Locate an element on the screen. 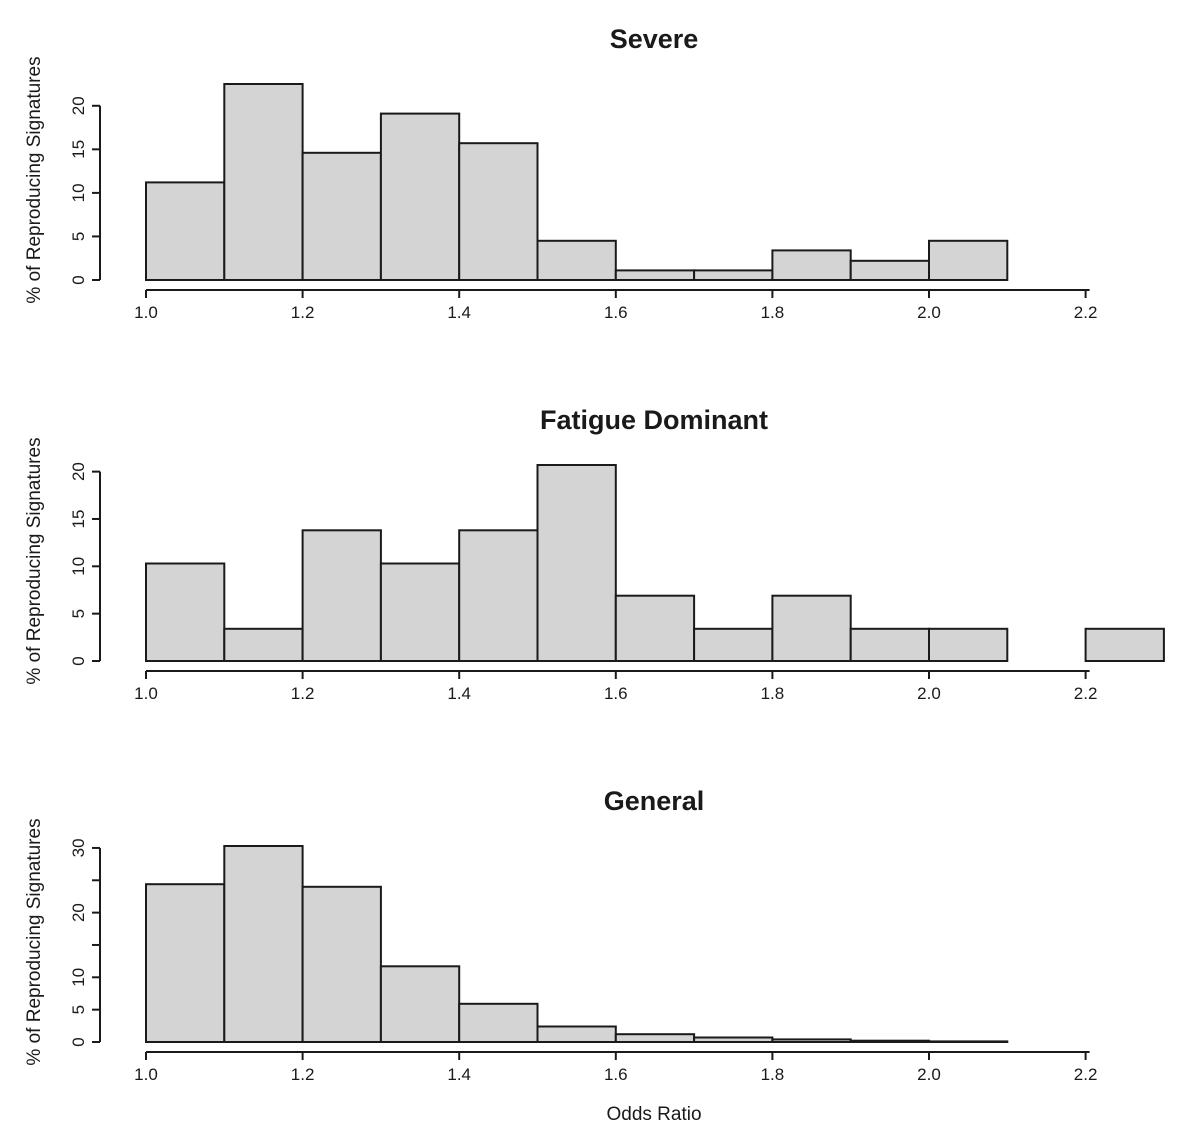  bars-general is located at coordinates (577, 944).